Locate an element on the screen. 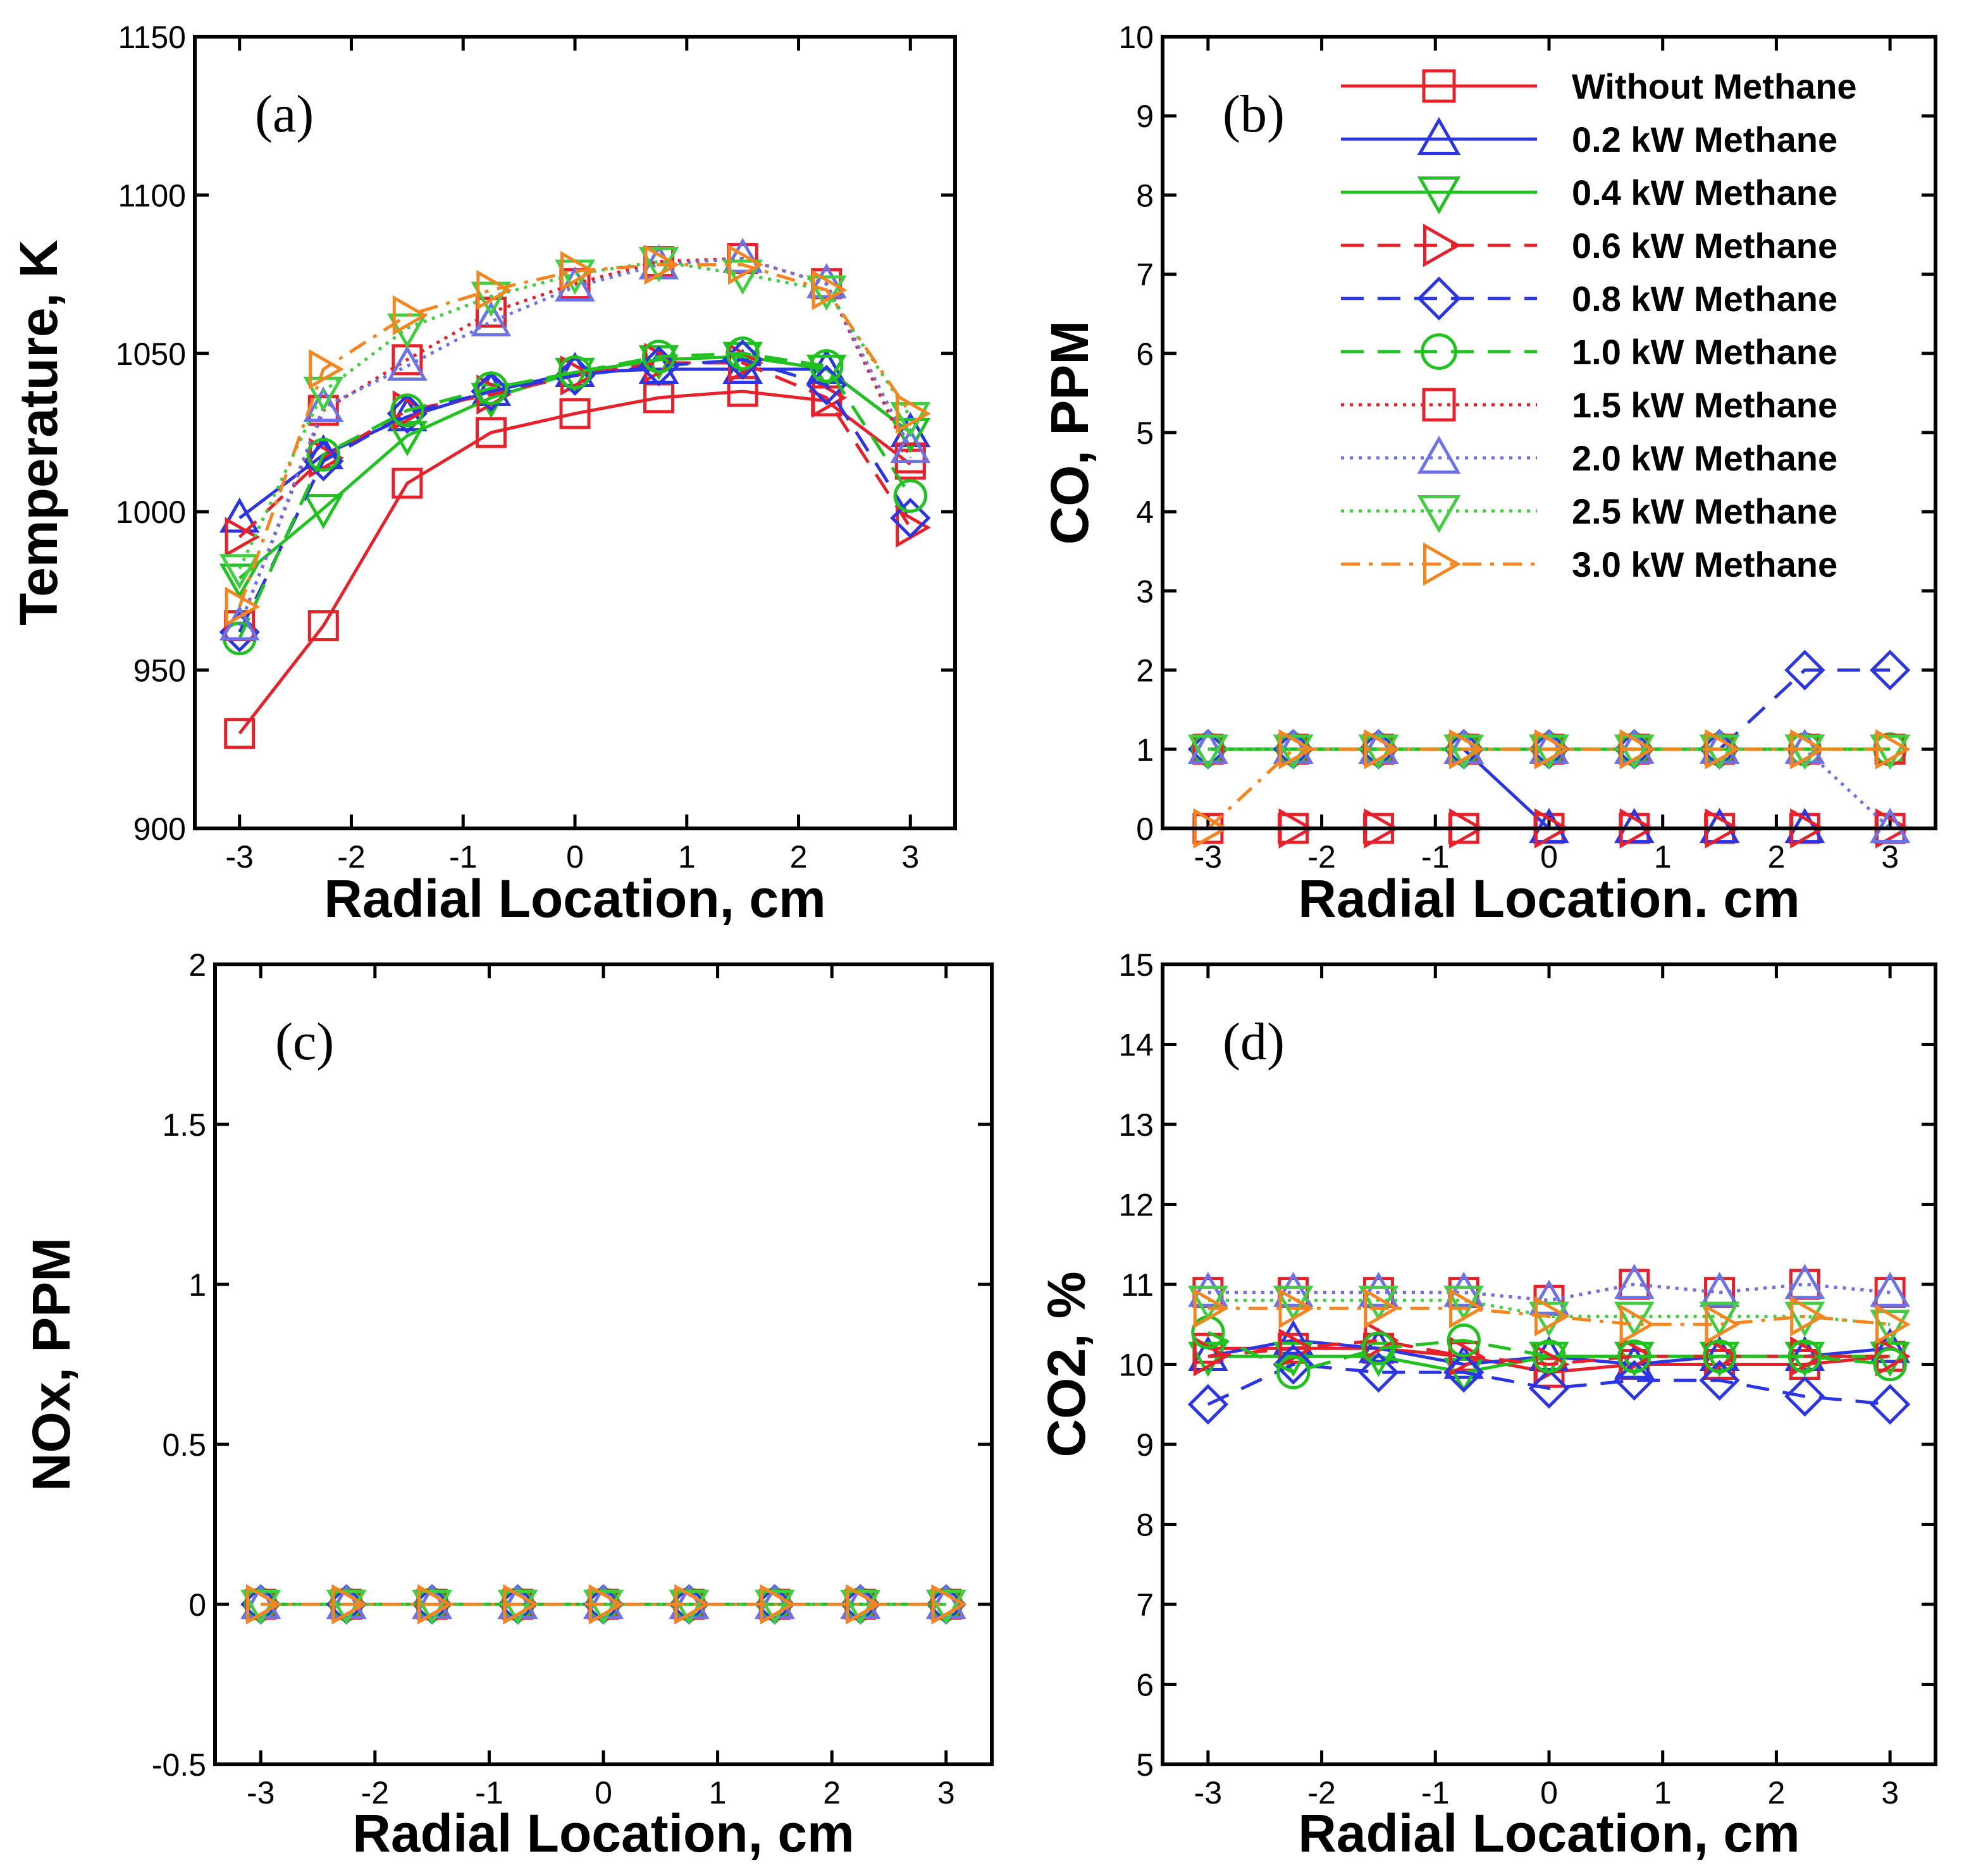 The height and width of the screenshot is (1875, 1988). legend-item: 0.6 kW Methane is located at coordinates (1589, 245).